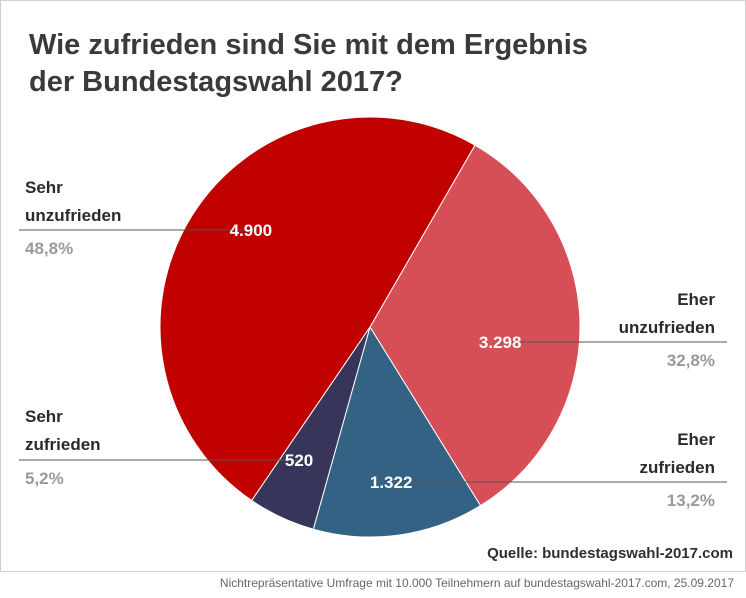 Image resolution: width=746 pixels, height=598 pixels. What do you see at coordinates (63, 444) in the screenshot?
I see `slice-label-sehr-zufrieden-line-2: zufrieden` at bounding box center [63, 444].